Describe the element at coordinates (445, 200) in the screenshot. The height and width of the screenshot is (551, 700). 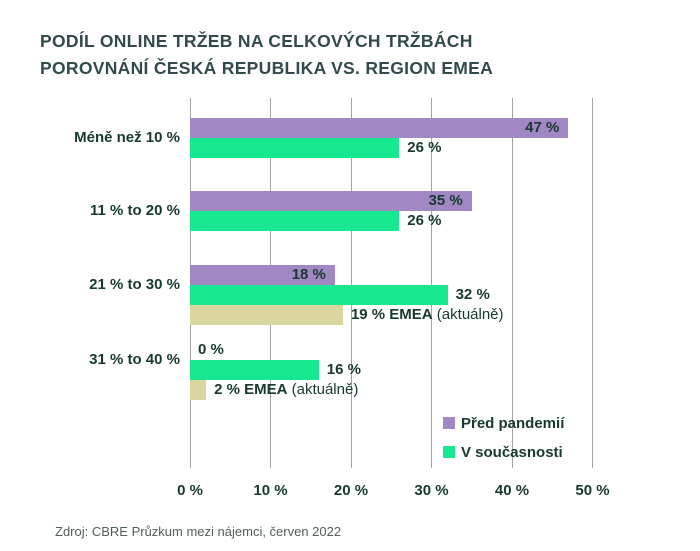
I see `value-label: 35 %` at that location.